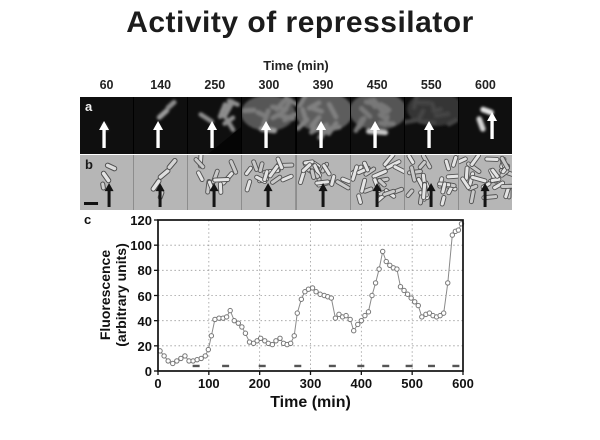 This screenshot has width=600, height=440. Describe the element at coordinates (361, 383) in the screenshot. I see `x-tick-label-400: 400` at that location.